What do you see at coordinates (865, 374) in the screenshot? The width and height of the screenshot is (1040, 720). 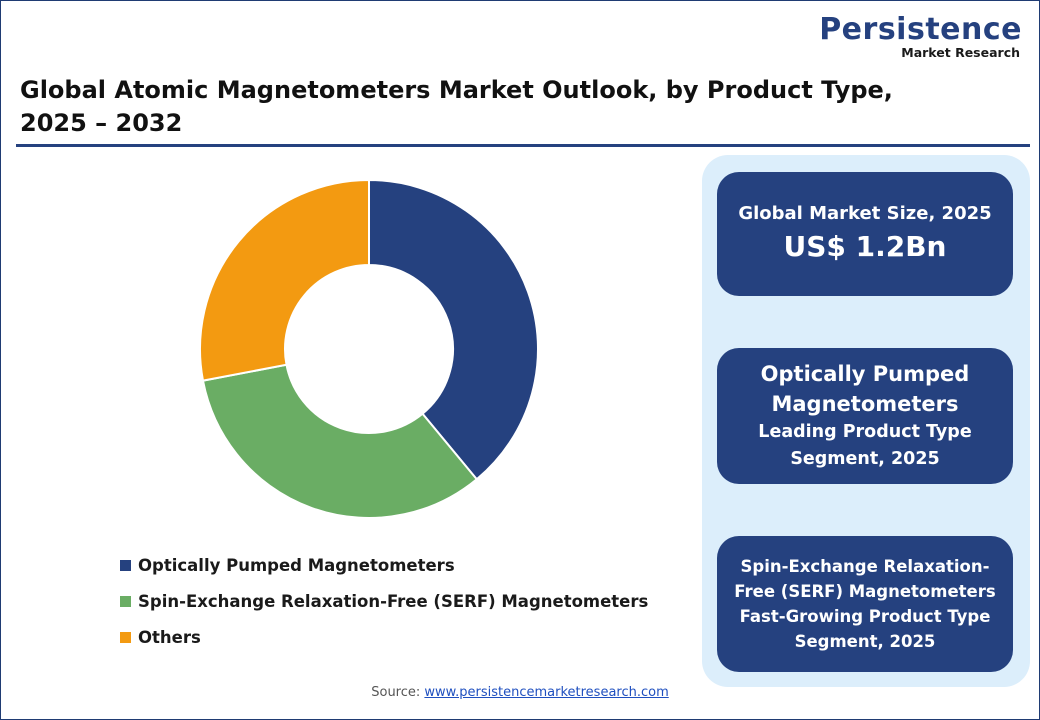 I see `leading-segment-name-1: Optically Pumped` at bounding box center [865, 374].